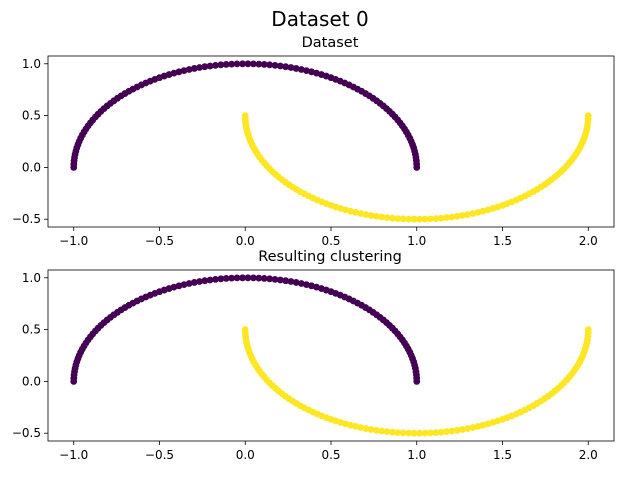 Image resolution: width=640 pixels, height=480 pixels. I want to click on x-tick-label: 0.0, so click(245, 455).